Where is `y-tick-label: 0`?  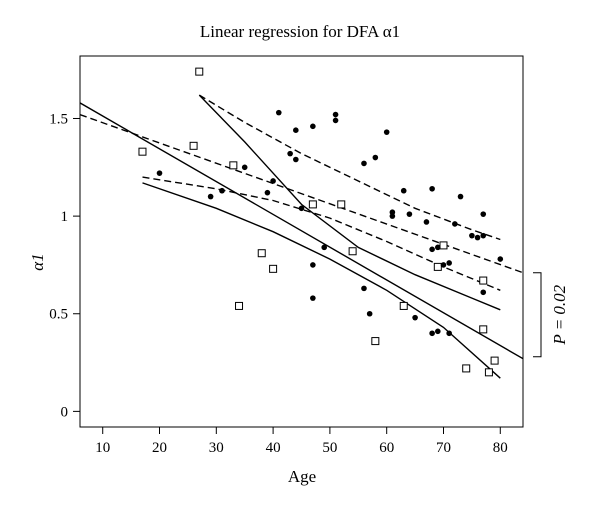 y-tick-label: 0 is located at coordinates (65, 412).